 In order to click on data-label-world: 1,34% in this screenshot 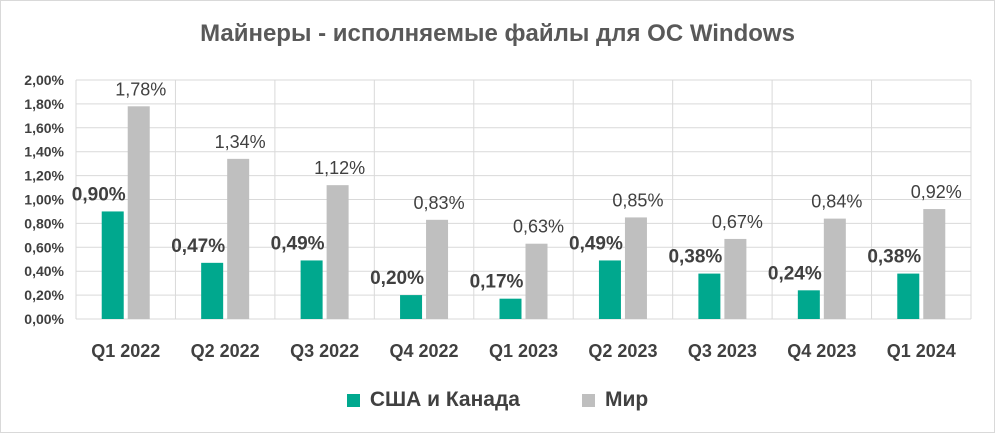, I will do `click(240, 142)`.